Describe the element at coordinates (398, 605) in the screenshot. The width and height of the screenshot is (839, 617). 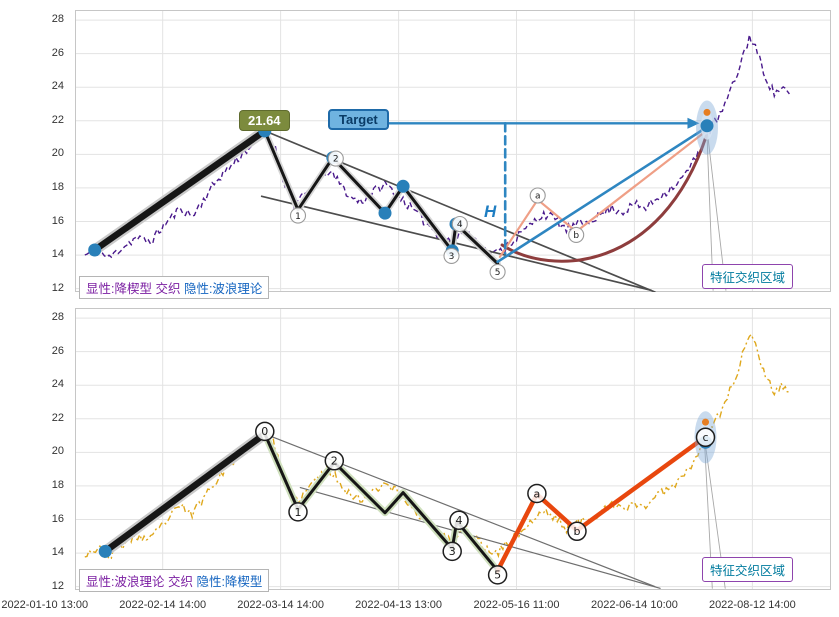
I see `x-tick-label: 2022-04-13 13:00` at that location.